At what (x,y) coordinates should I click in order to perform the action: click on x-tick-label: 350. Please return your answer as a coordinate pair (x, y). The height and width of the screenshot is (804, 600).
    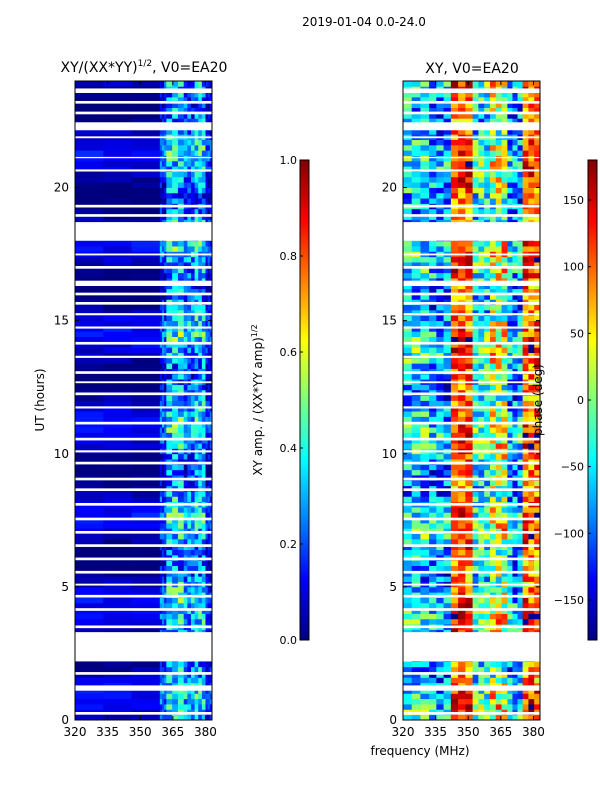
    Looking at the image, I should click on (140, 732).